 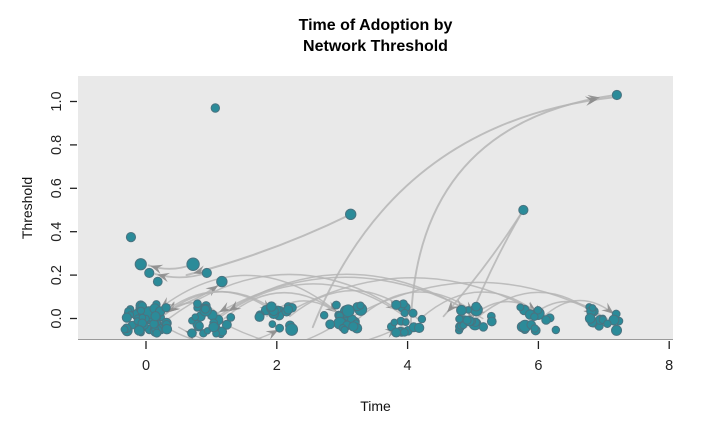 What do you see at coordinates (408, 366) in the screenshot?
I see `x-tick-label: 4` at bounding box center [408, 366].